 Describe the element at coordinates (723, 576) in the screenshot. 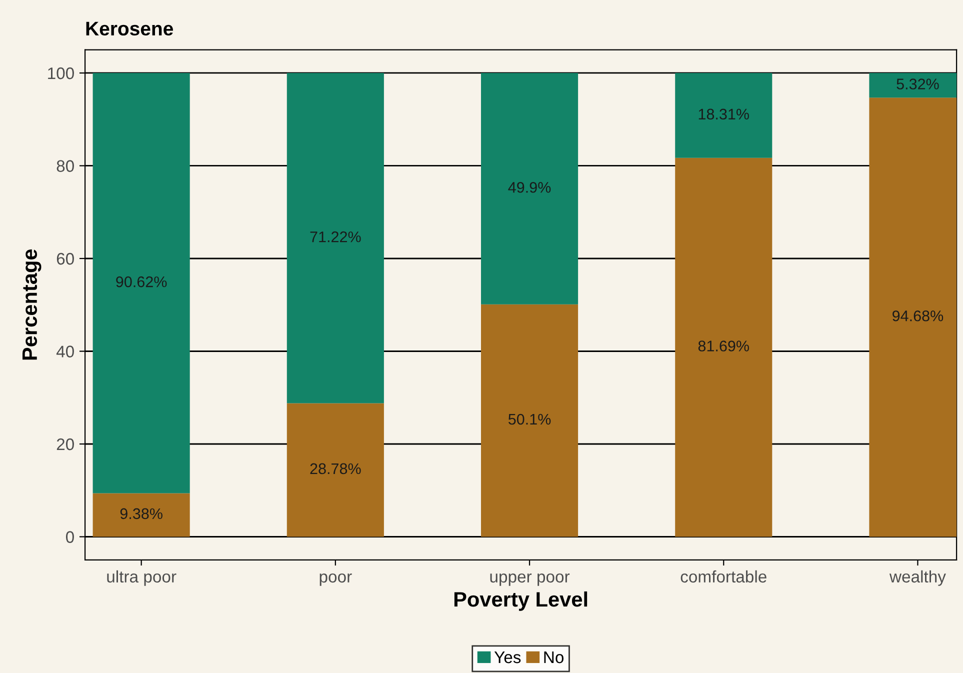

I see `x-tick-label: comfortable` at that location.